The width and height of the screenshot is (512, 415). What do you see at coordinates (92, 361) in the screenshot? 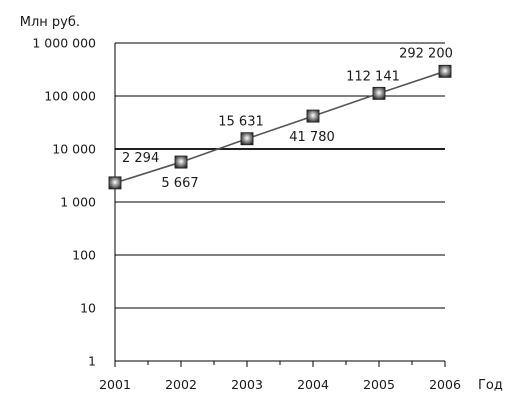
I see `y-tick-label: 1` at bounding box center [92, 361].